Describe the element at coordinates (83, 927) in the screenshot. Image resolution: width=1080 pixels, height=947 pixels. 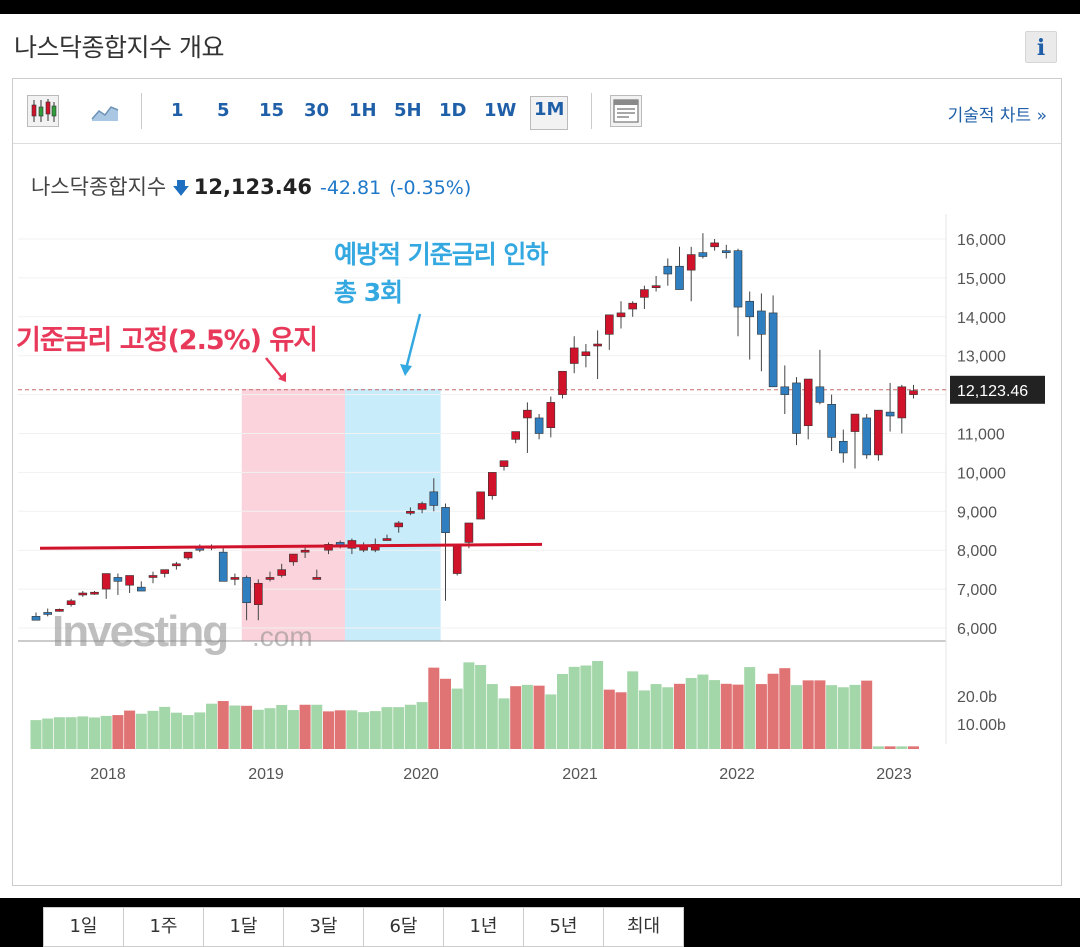
I see `period-button: 1일` at that location.